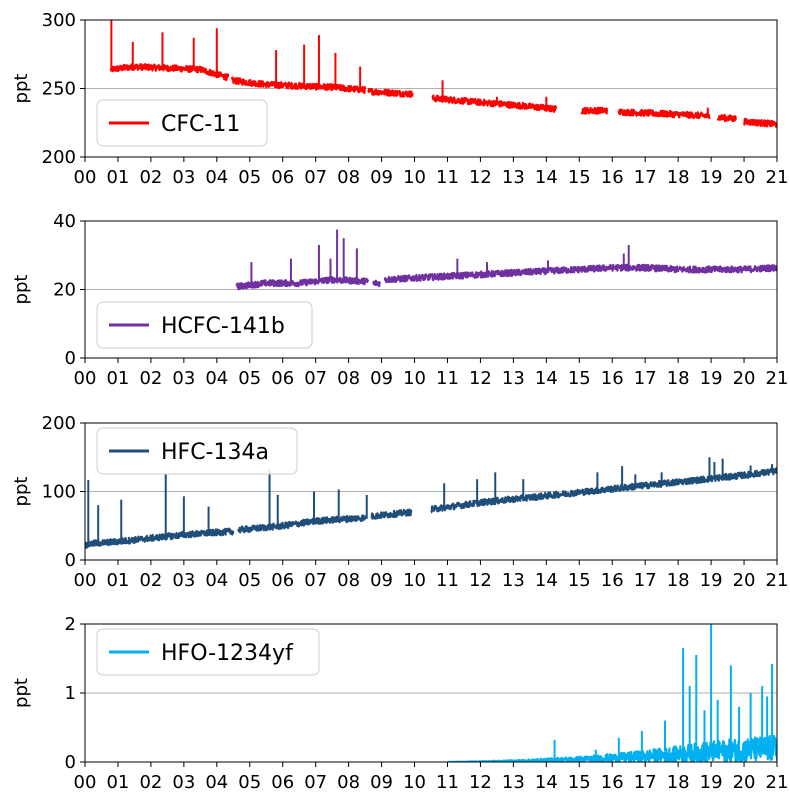  Describe the element at coordinates (59, 20) in the screenshot. I see `y-tick-label: 300` at that location.